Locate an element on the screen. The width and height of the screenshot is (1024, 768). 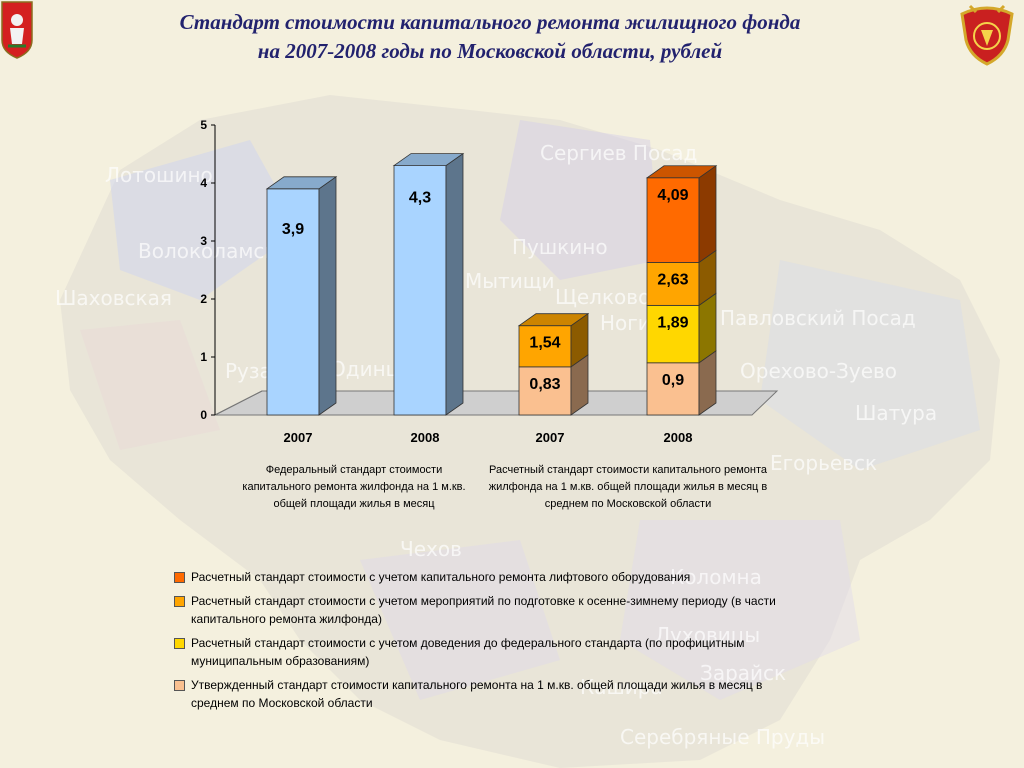
map-label: Руза is located at coordinates (248, 371).